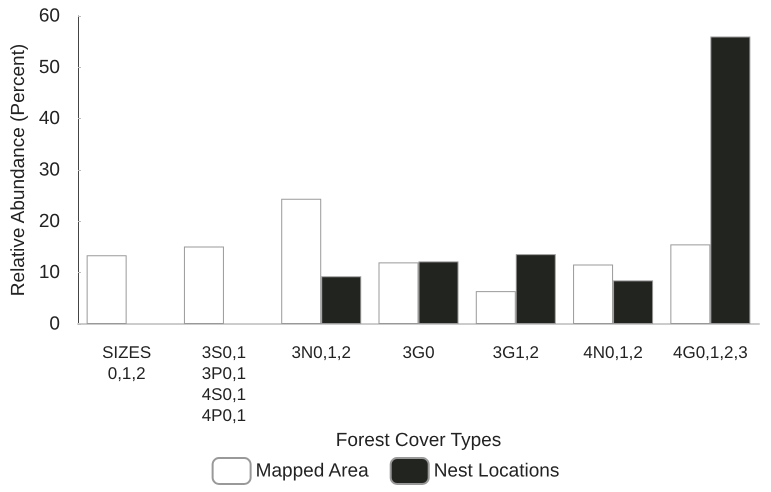 The height and width of the screenshot is (492, 771). Describe the element at coordinates (49, 16) in the screenshot. I see `y-tick-label: 60` at that location.